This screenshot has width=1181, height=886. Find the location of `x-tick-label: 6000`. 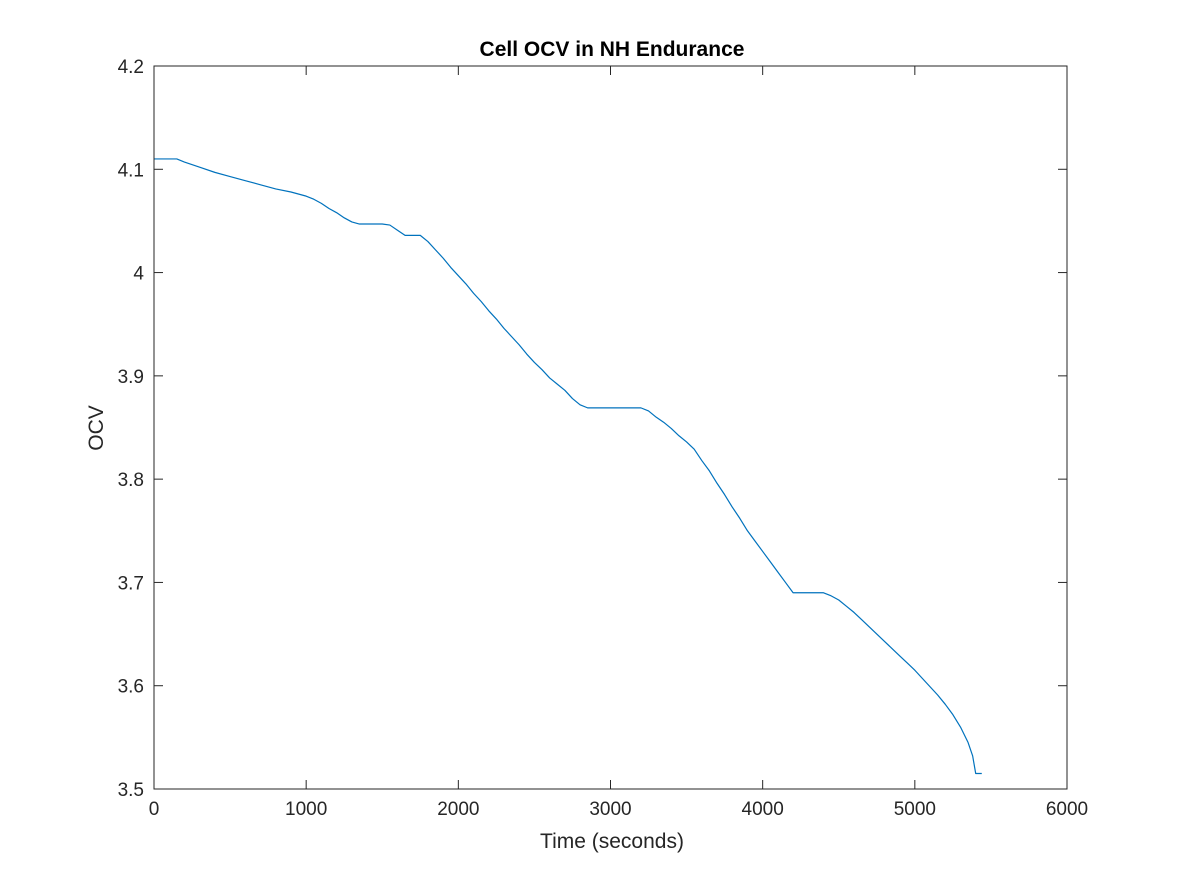

x-tick-label: 6000 is located at coordinates (1067, 809).